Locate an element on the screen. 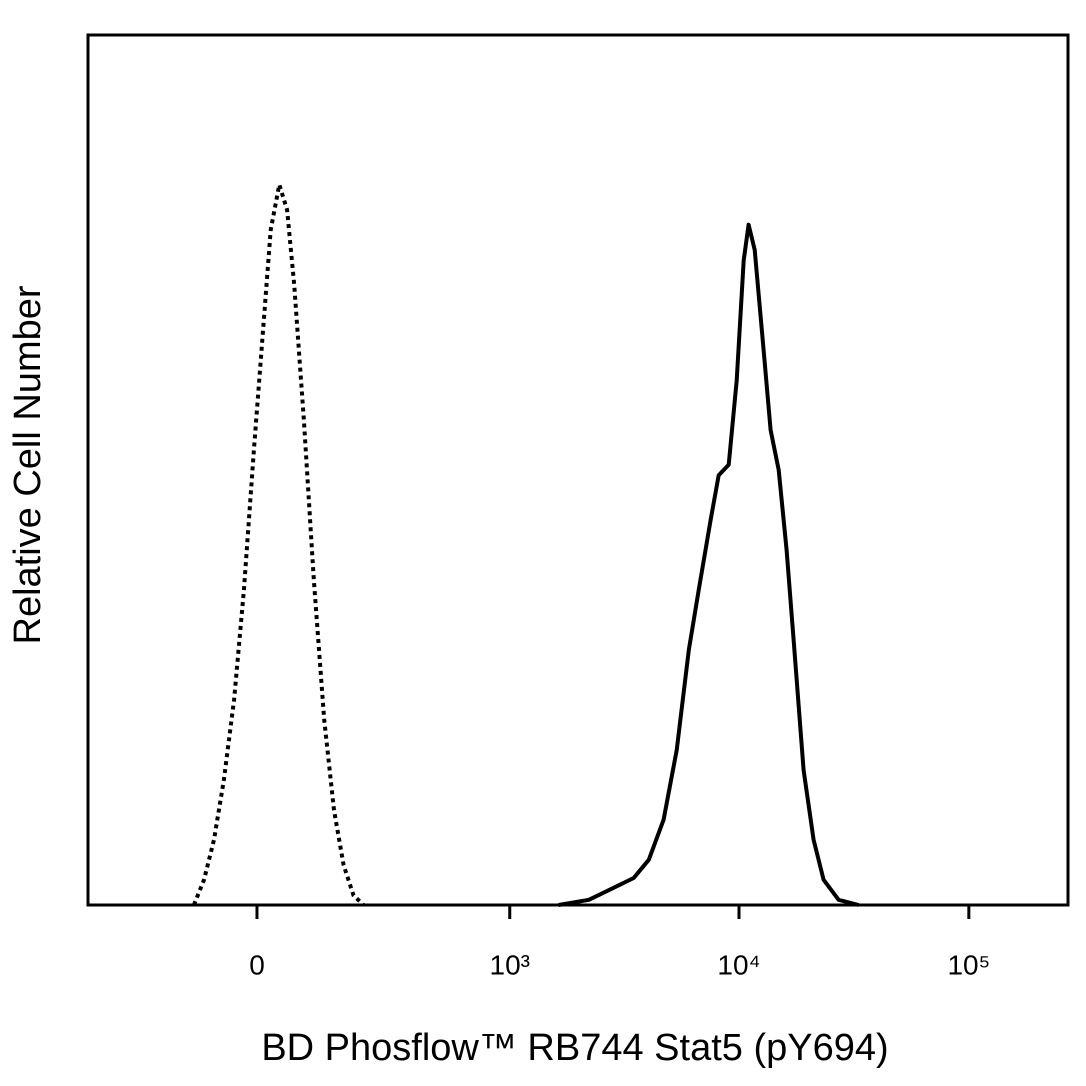 The image size is (1086, 1086). y-axis-label: Relative Cell Number is located at coordinates (28, 464).